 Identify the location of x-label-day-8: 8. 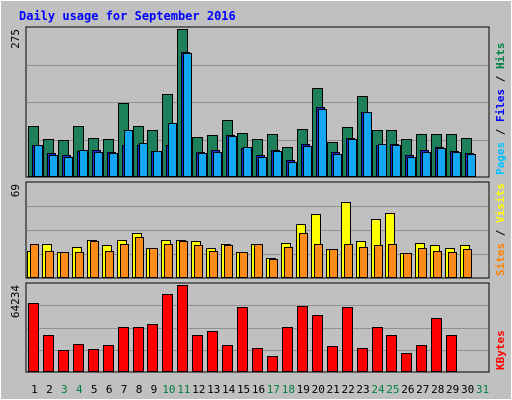
(139, 389).